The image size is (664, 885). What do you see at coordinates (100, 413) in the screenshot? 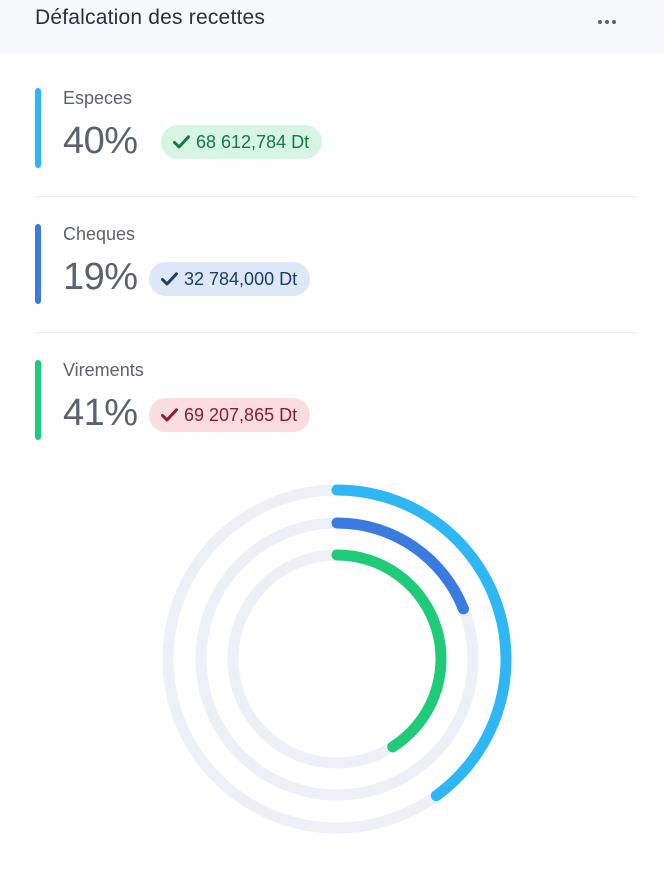
I see `item-percent: 41%` at bounding box center [100, 413].